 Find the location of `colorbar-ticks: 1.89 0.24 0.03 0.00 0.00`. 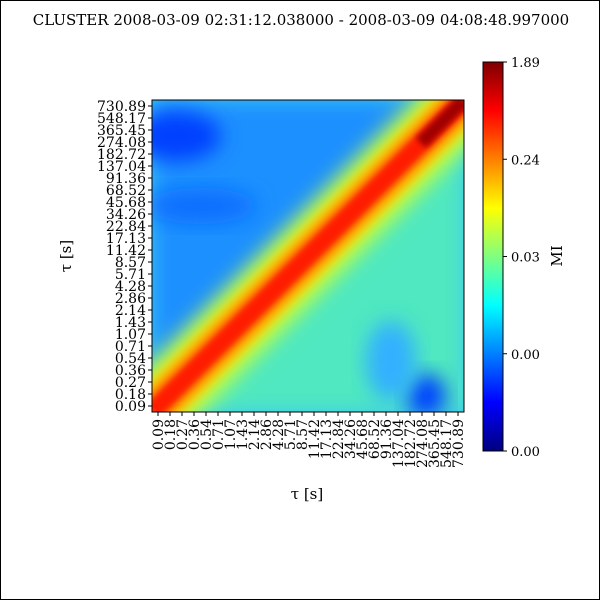

colorbar-ticks: 1.89 0.24 0.03 0.00 0.00 is located at coordinates (521, 258).